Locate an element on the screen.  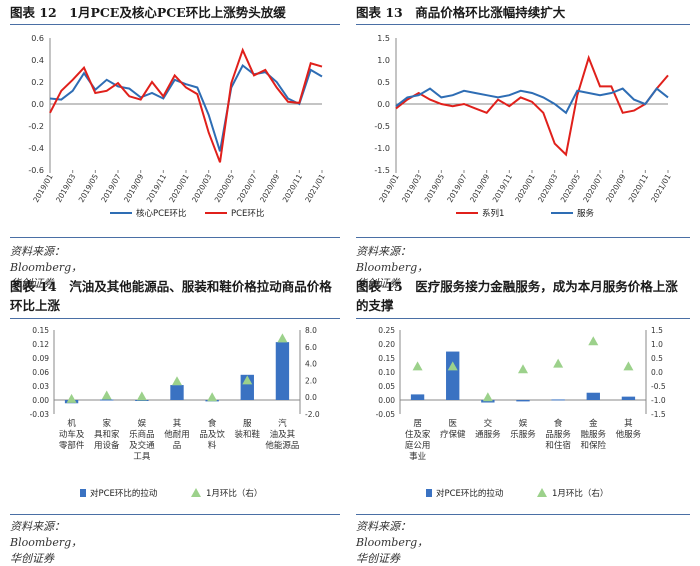
chart-14-category-label: 零部件 is located at coordinates (72, 445).